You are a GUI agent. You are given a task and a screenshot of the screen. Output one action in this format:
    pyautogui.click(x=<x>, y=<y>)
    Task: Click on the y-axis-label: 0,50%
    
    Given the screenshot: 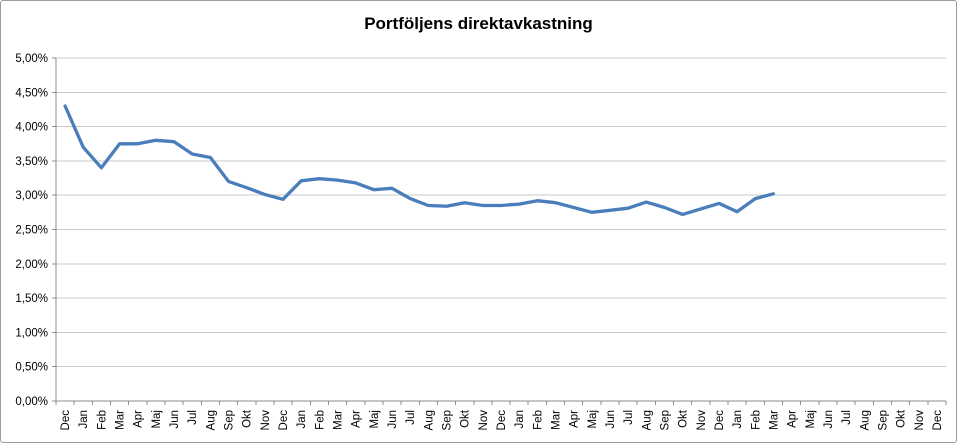 What is the action you would take?
    pyautogui.click(x=31, y=368)
    